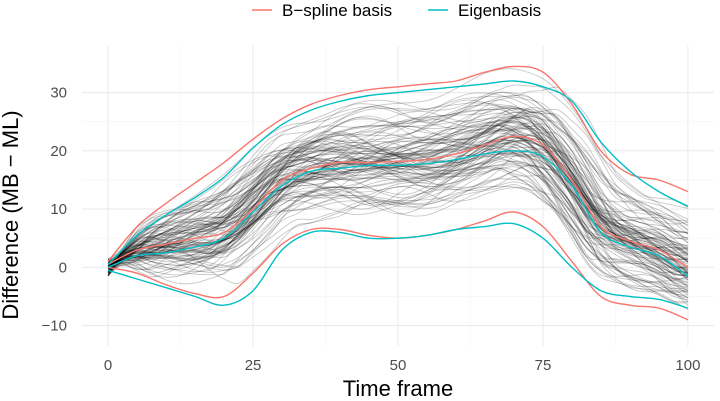 Image resolution: width=720 pixels, height=401 pixels. Describe the element at coordinates (337, 10) in the screenshot. I see `legend-label-bspline: B−spline basis` at that location.